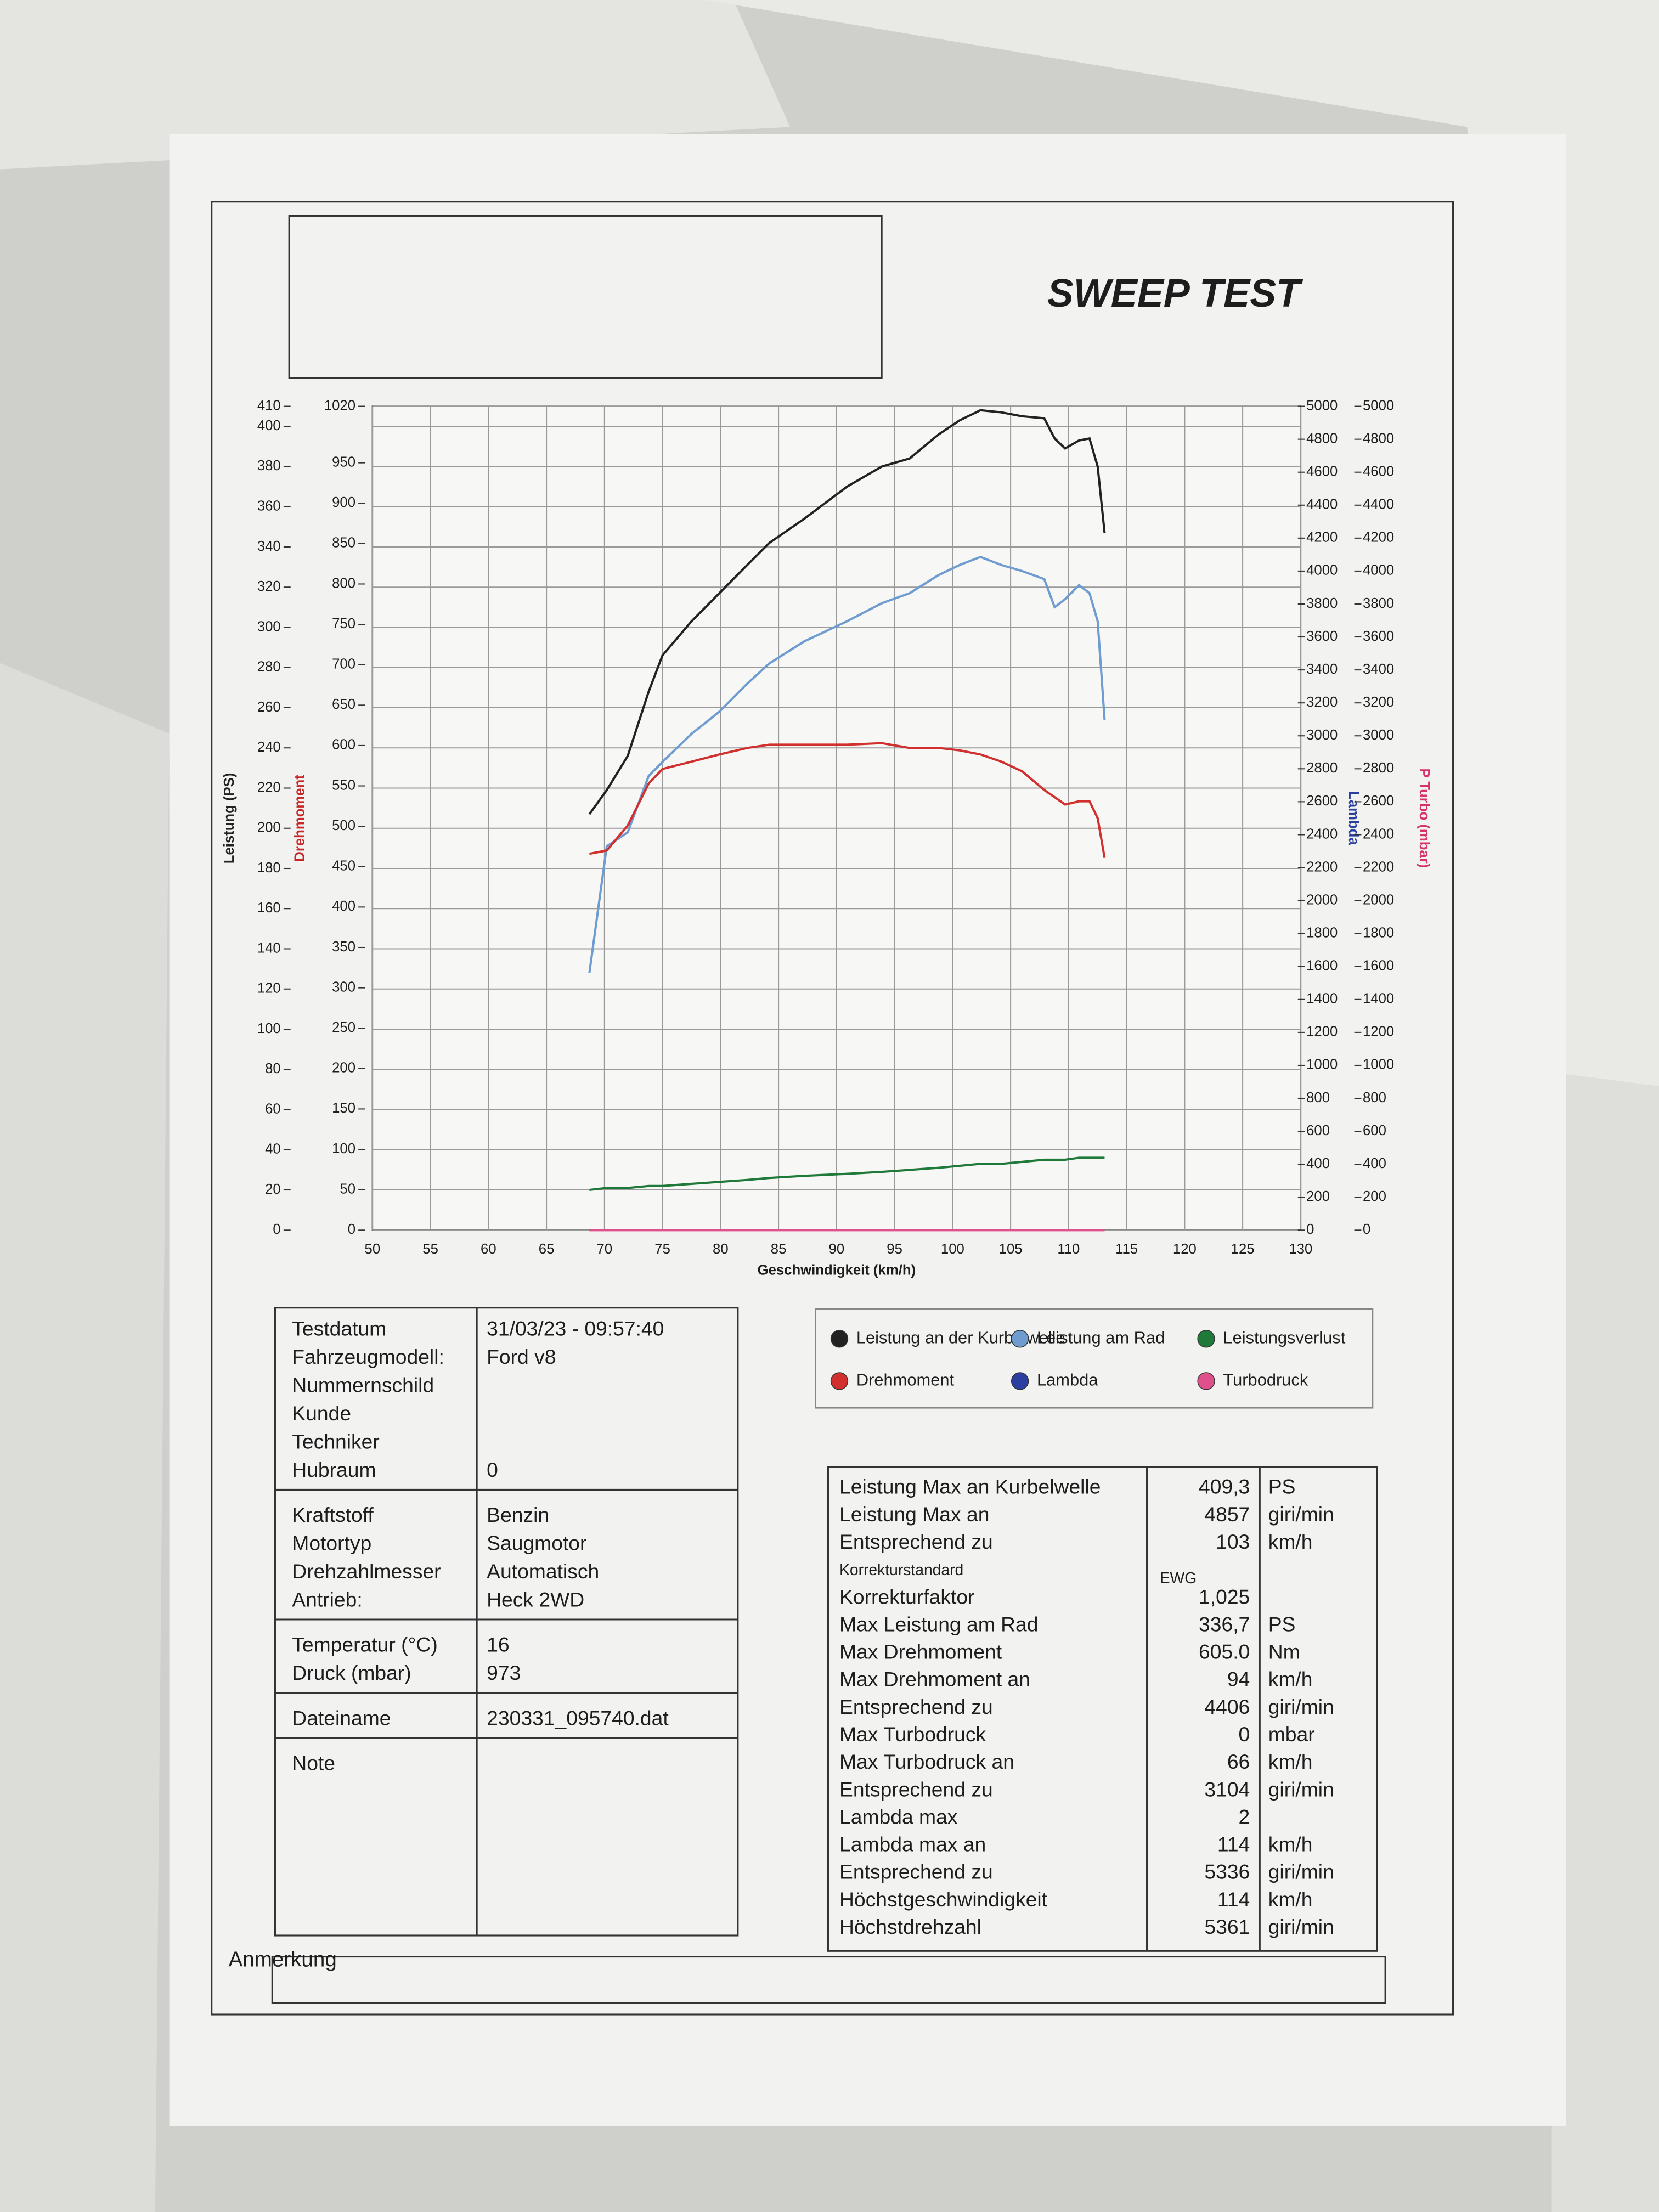 This screenshot has width=1659, height=2212. Describe the element at coordinates (910, 1926) in the screenshot. I see `stats-label: Höchstdrehzahl` at that location.